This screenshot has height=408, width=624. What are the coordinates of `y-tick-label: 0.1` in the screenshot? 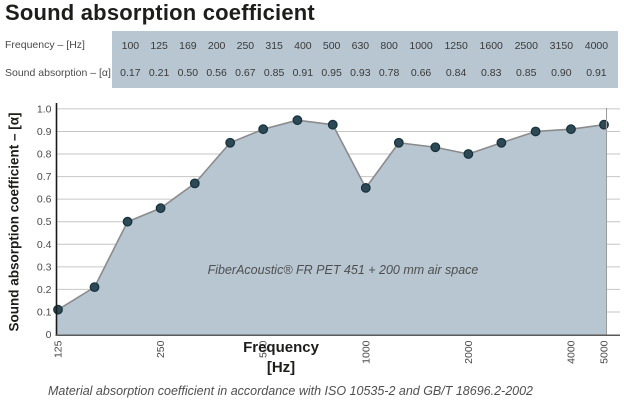 It's located at (44, 312).